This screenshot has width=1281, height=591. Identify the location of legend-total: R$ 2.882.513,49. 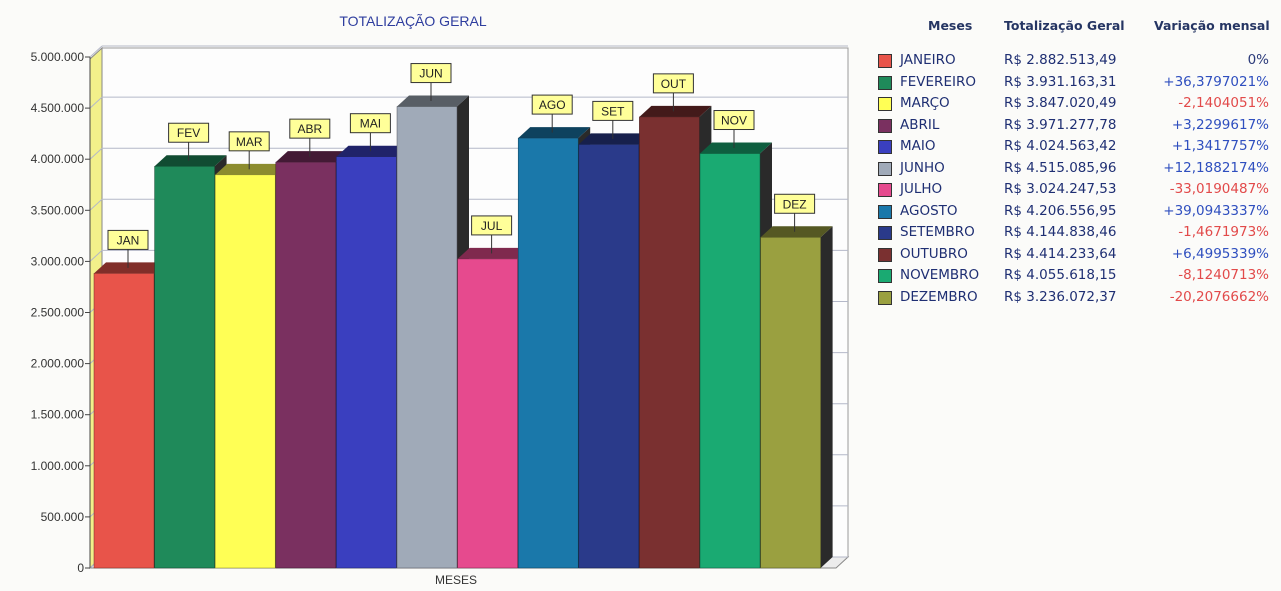
(1060, 60).